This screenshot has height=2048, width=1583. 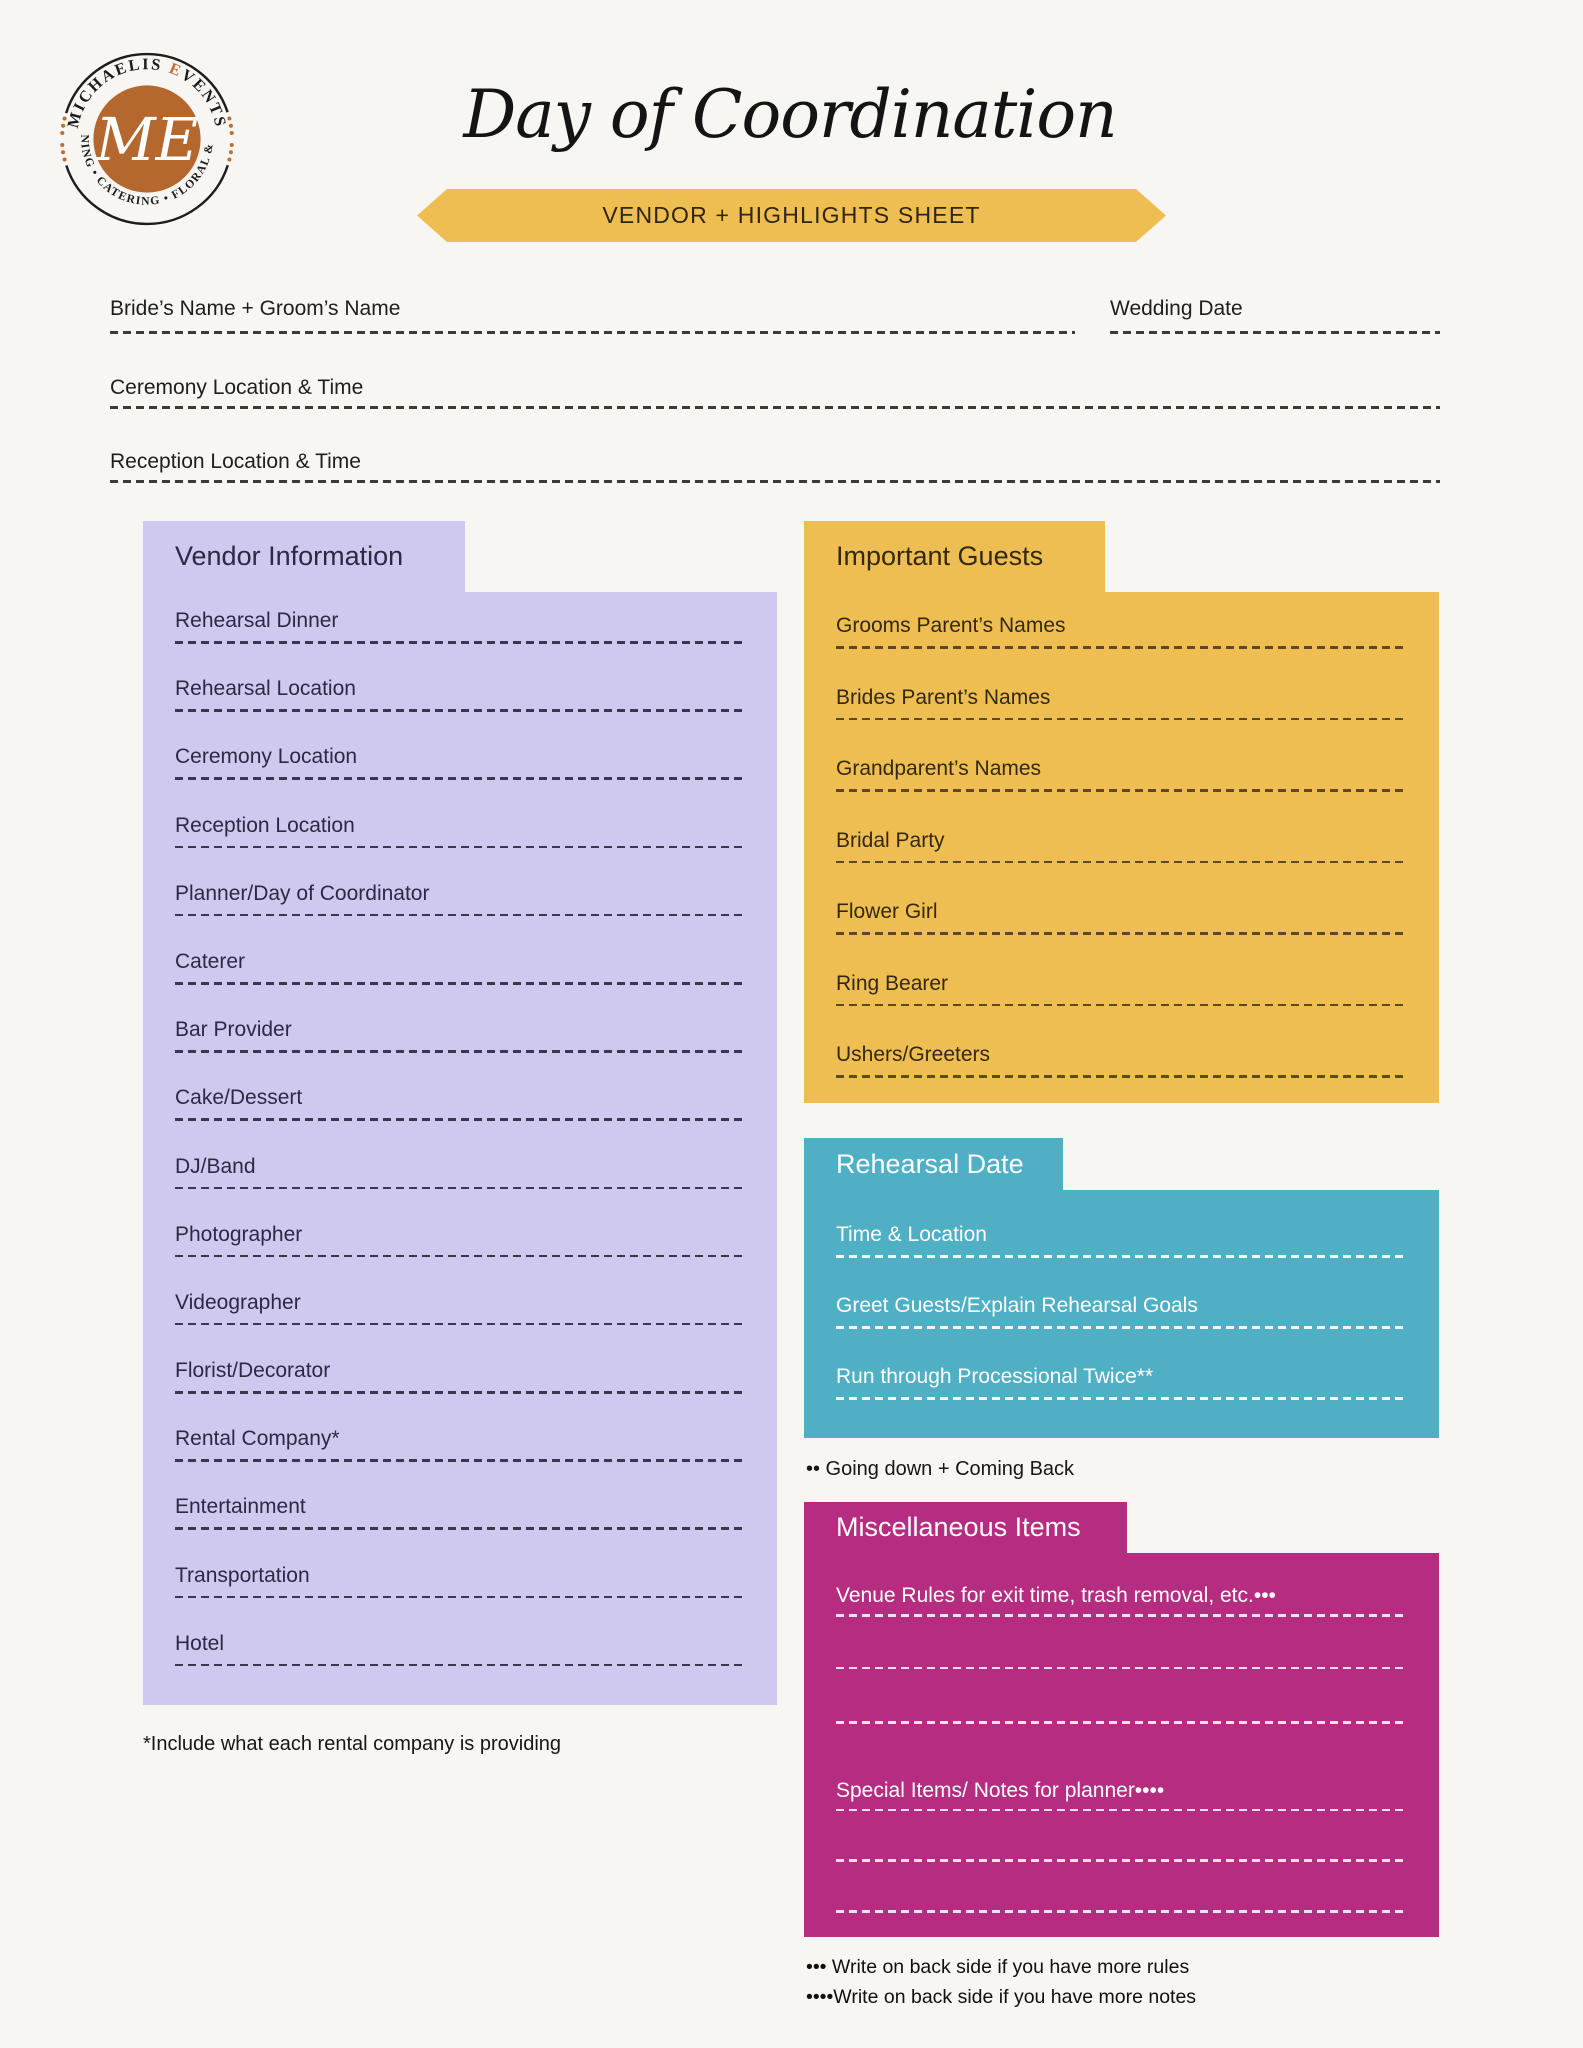 I want to click on vendor-item: Videographer, so click(x=459, y=1324).